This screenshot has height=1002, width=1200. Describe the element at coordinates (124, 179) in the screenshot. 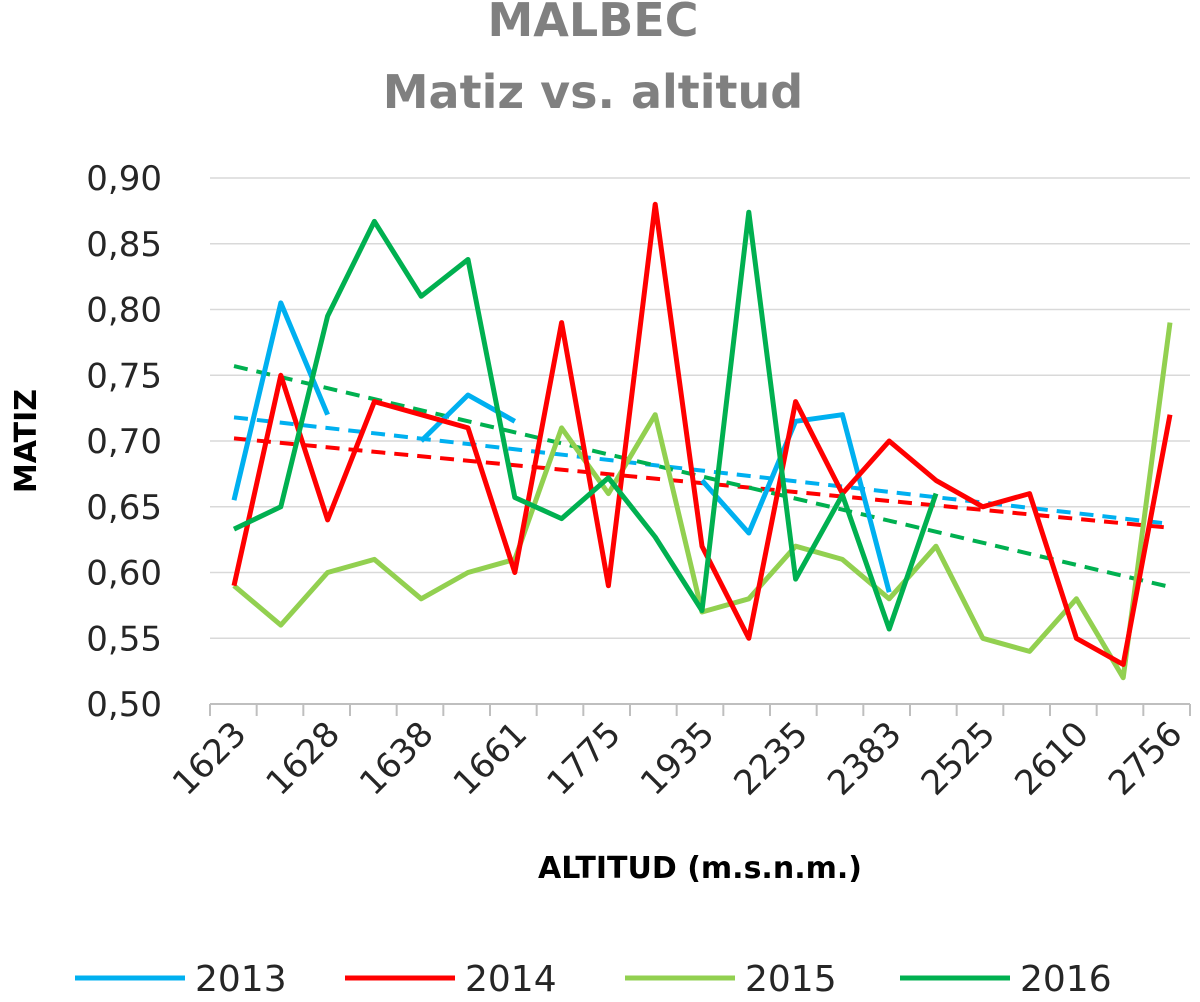

I see `y-tick-label: 0,90` at that location.